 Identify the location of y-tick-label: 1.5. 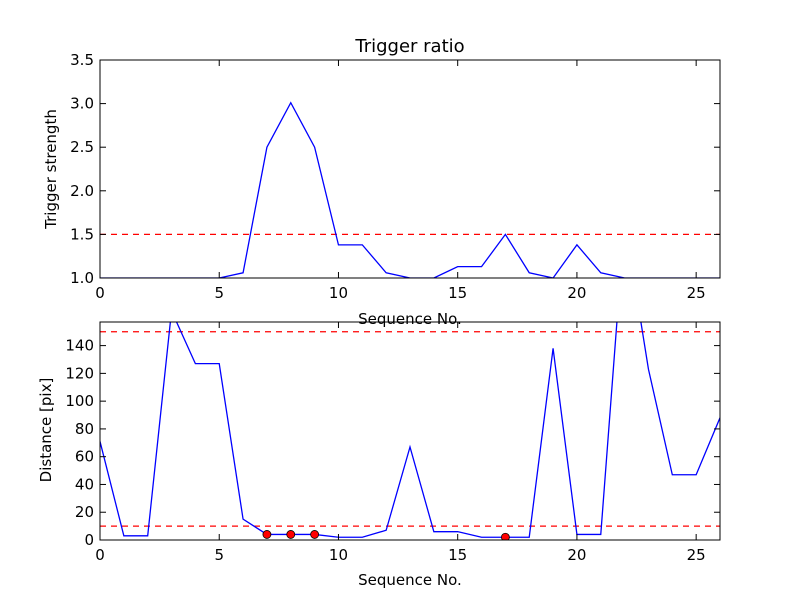
(82, 234).